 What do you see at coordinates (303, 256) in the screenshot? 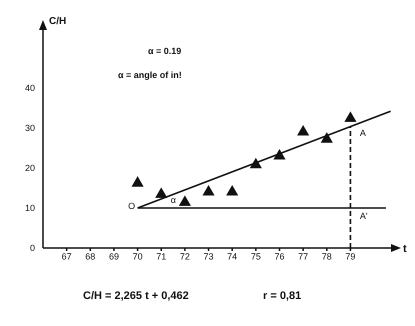
I see `x-tick-label: 77` at bounding box center [303, 256].